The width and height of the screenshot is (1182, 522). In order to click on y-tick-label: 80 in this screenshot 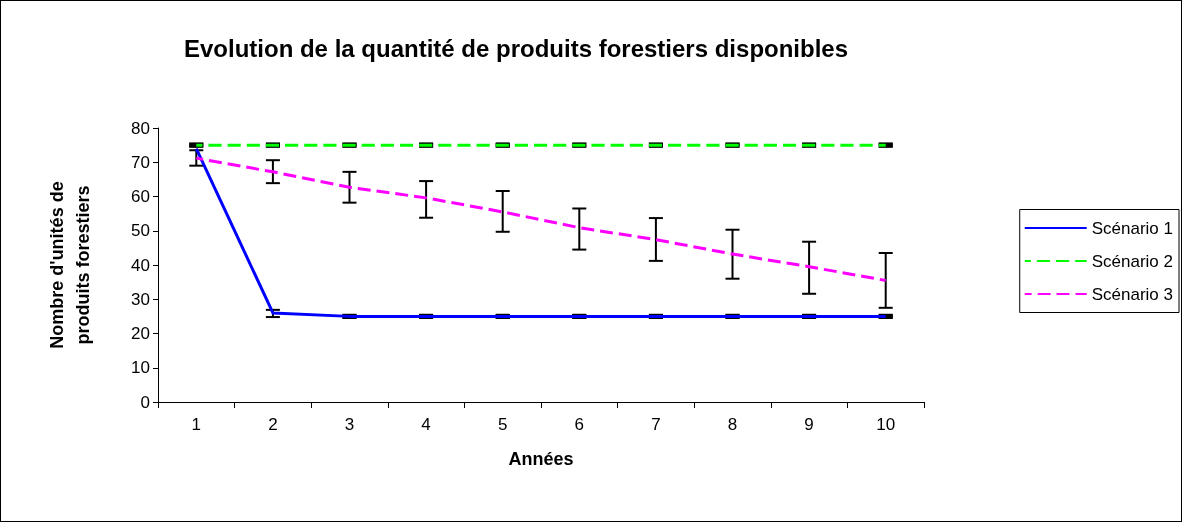, I will do `click(140, 128)`.